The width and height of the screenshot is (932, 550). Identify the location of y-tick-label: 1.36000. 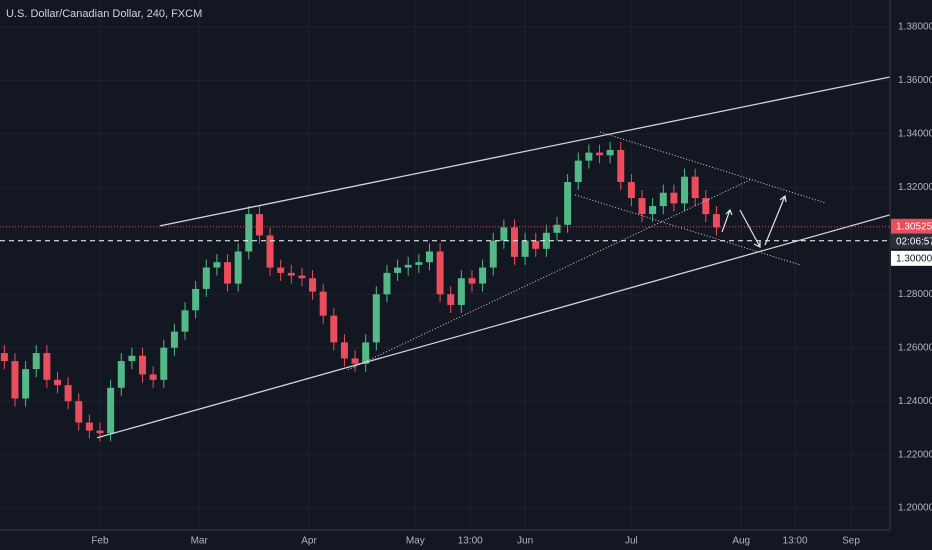
(915, 80).